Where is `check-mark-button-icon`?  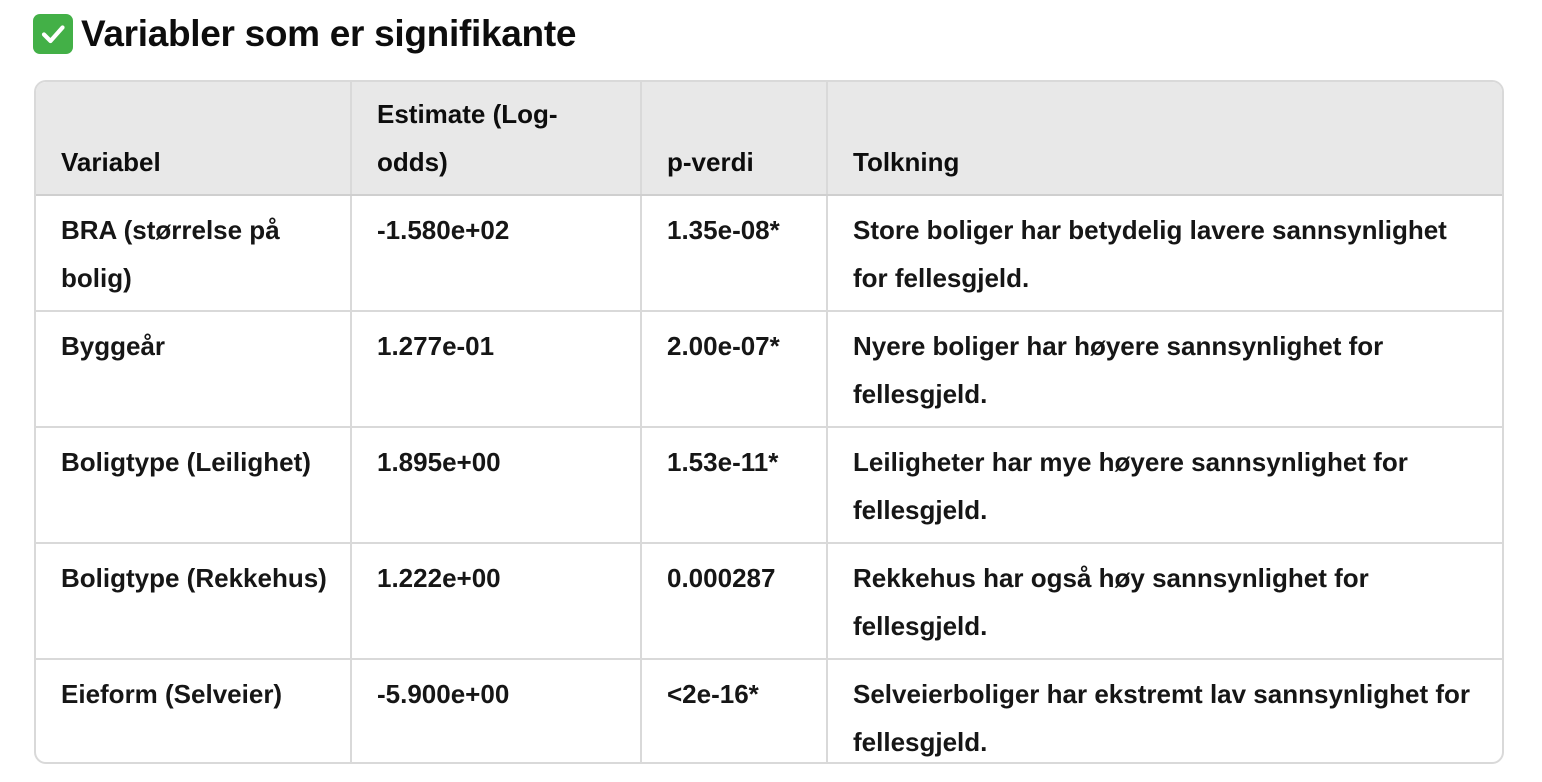 check-mark-button-icon is located at coordinates (53, 34).